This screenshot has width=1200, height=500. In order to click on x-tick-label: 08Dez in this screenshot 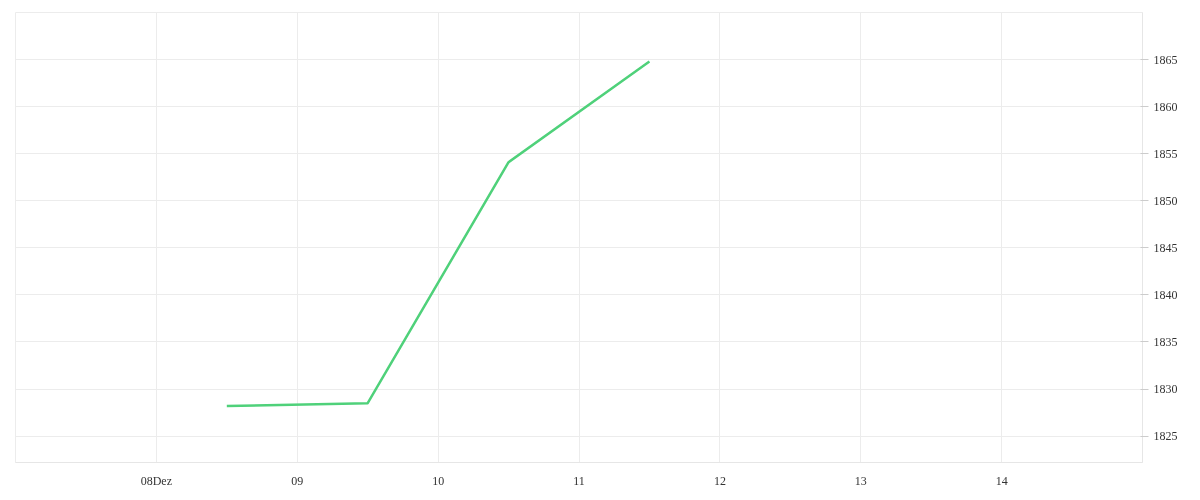, I will do `click(156, 480)`.